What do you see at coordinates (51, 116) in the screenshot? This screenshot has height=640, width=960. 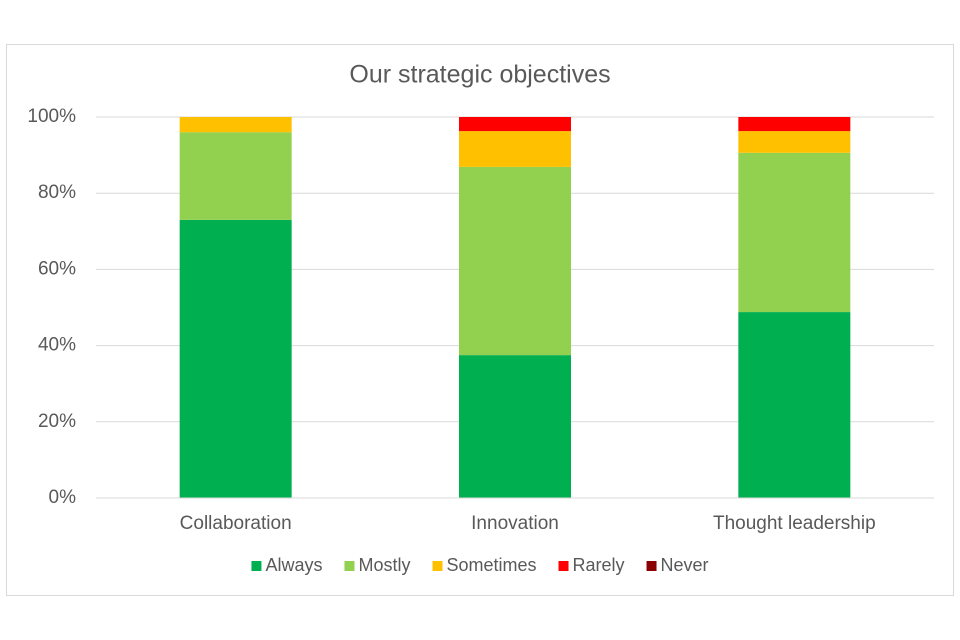 I see `y-tick-label: 100%` at bounding box center [51, 116].